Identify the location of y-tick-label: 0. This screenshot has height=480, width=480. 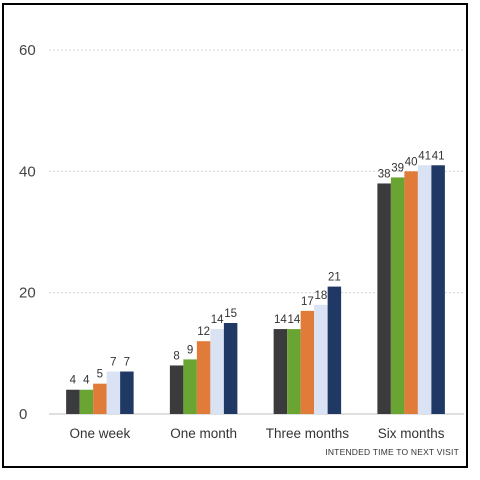
(23, 414).